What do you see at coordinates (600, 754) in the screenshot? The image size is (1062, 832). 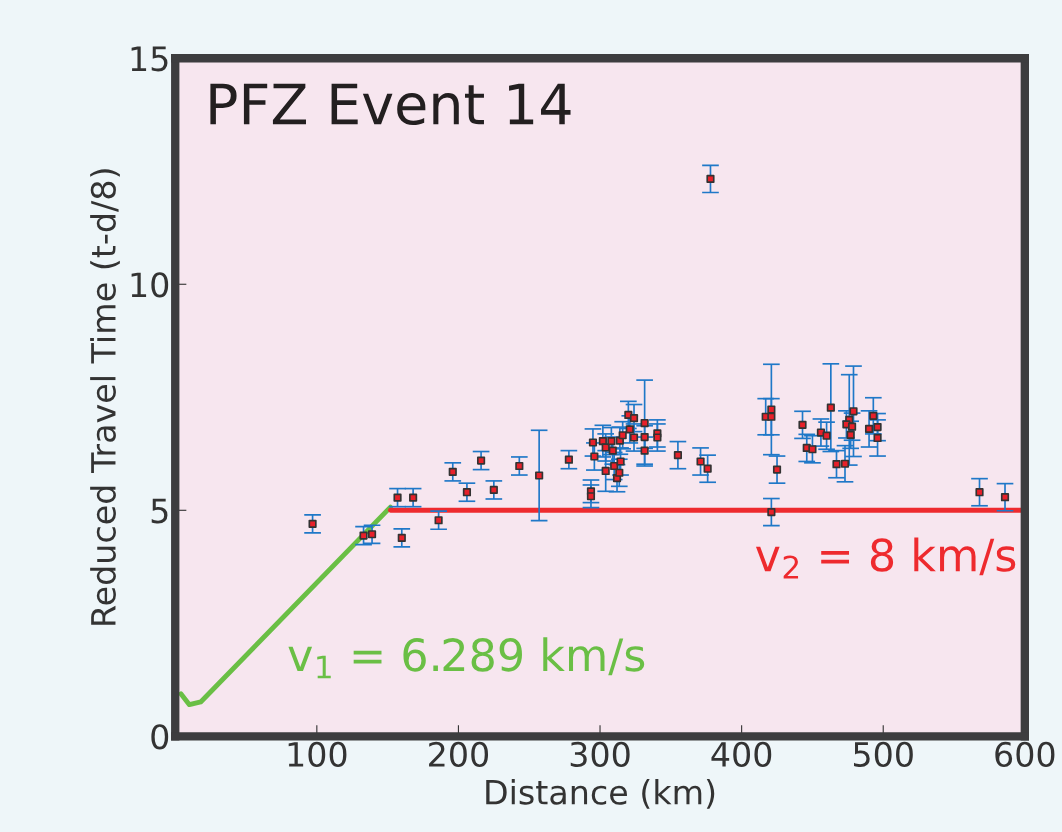 I see `x-tick-label: 300` at bounding box center [600, 754].